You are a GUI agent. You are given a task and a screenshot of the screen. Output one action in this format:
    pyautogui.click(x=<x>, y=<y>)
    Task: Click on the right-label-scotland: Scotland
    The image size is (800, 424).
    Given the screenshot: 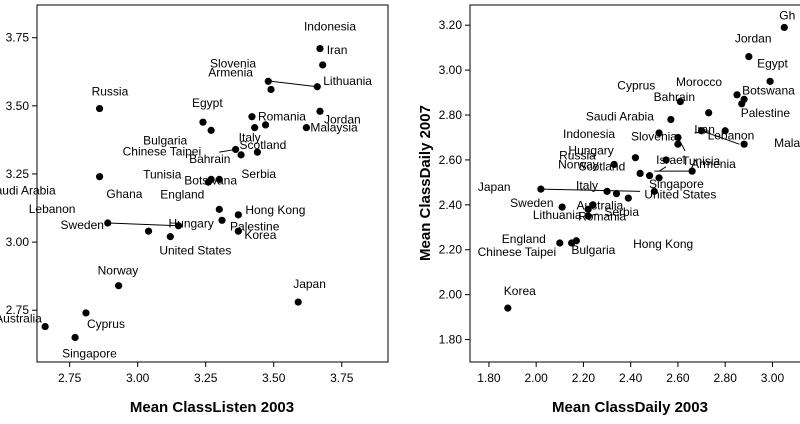 What is the action you would take?
    pyautogui.click(x=602, y=167)
    